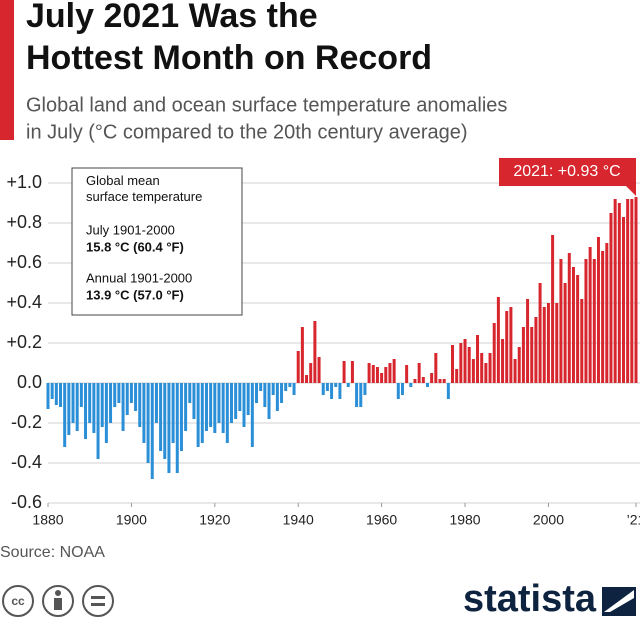 The image size is (640, 619). Describe the element at coordinates (7, 70) in the screenshot. I see `title-accent` at that location.